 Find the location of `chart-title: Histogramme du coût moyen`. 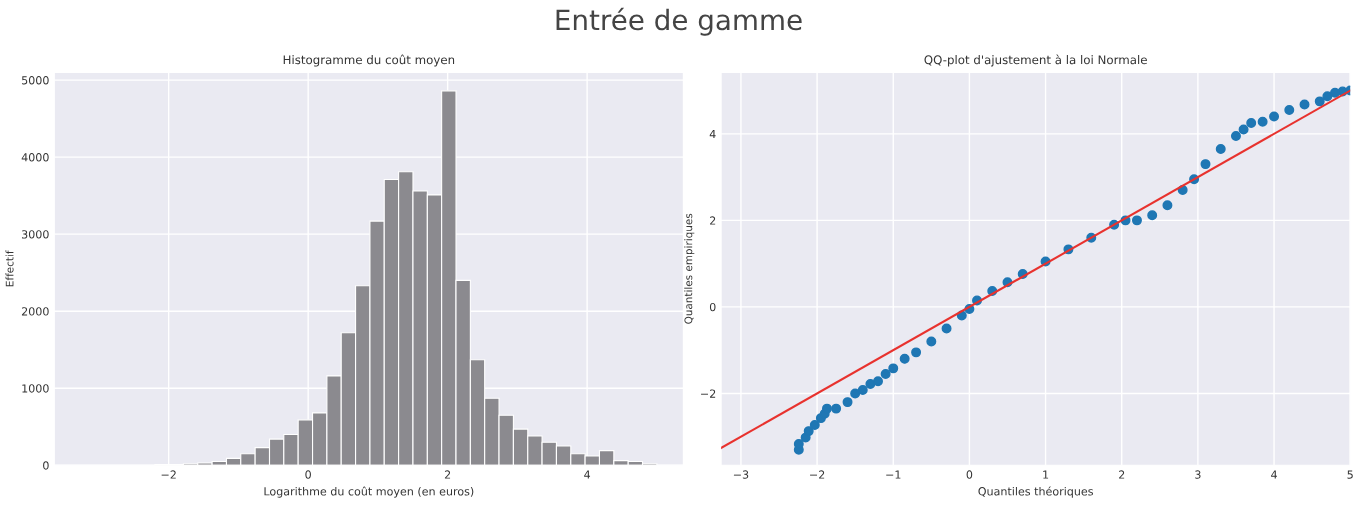

chart-title: Histogramme du coût moyen is located at coordinates (369, 60).